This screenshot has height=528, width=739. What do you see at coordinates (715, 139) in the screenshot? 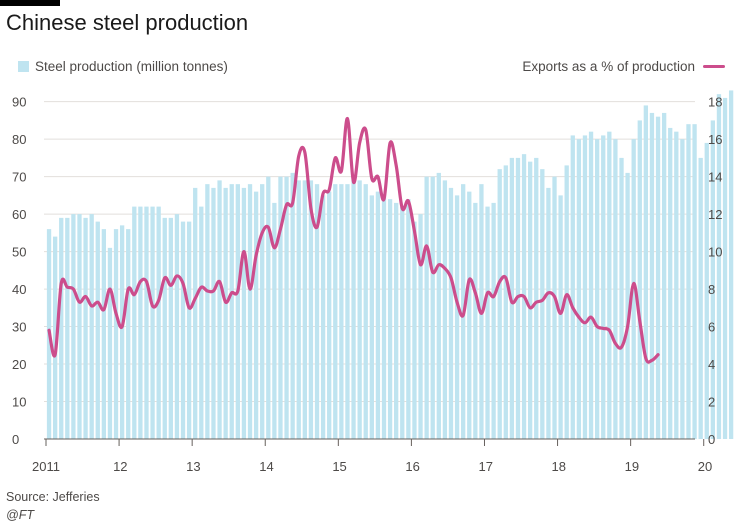
I see `y-right-tick-label: 16` at bounding box center [715, 139].